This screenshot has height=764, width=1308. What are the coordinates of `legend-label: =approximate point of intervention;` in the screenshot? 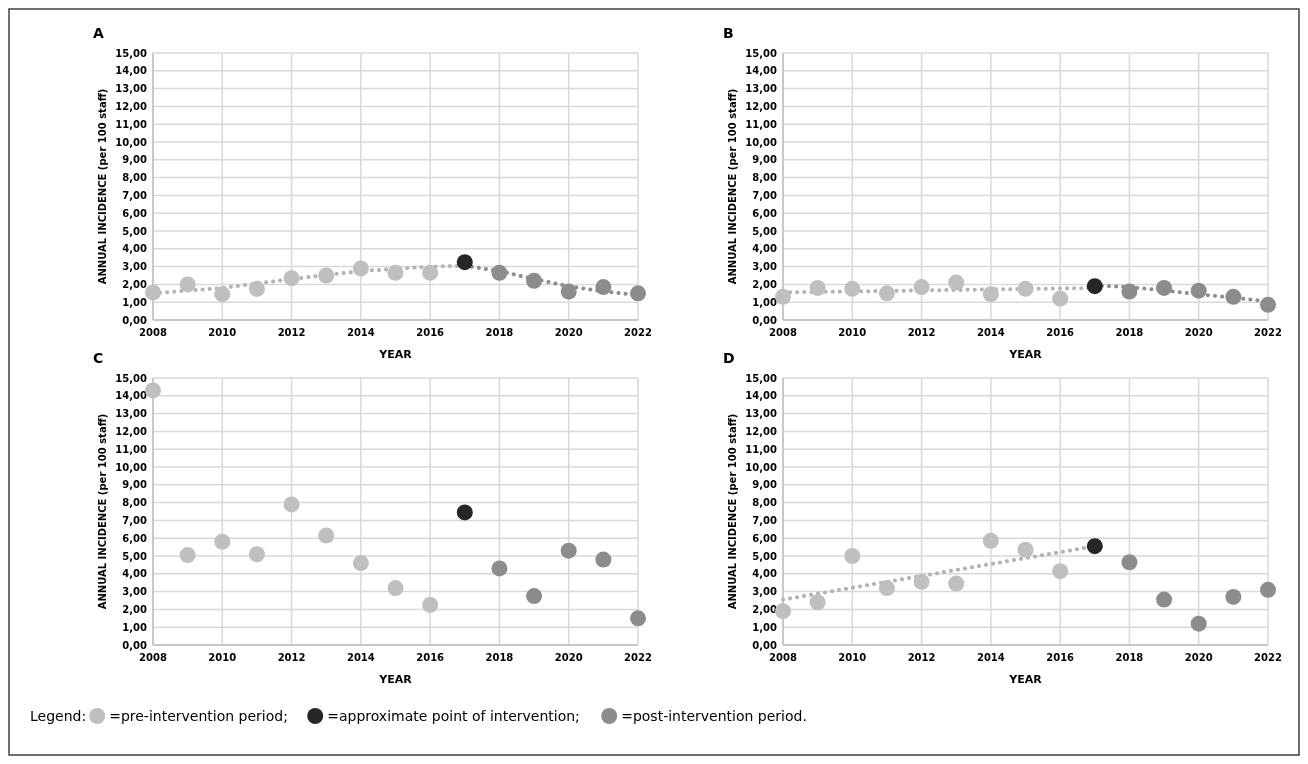 It's located at (453, 715).